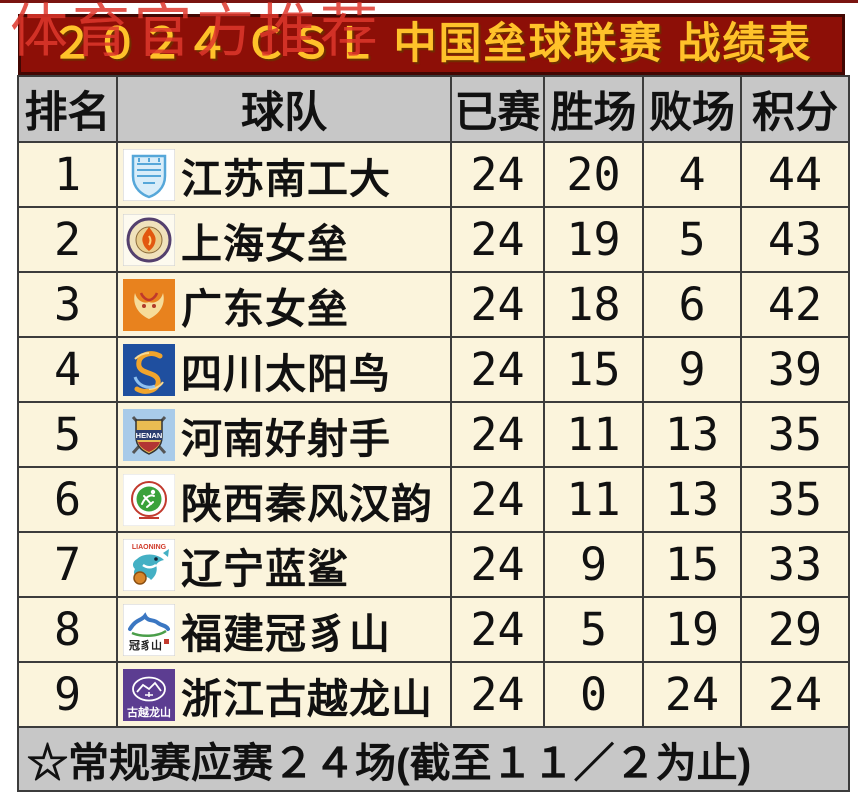  I want to click on team-cell: 陕西秦风汉韵, so click(284, 499).